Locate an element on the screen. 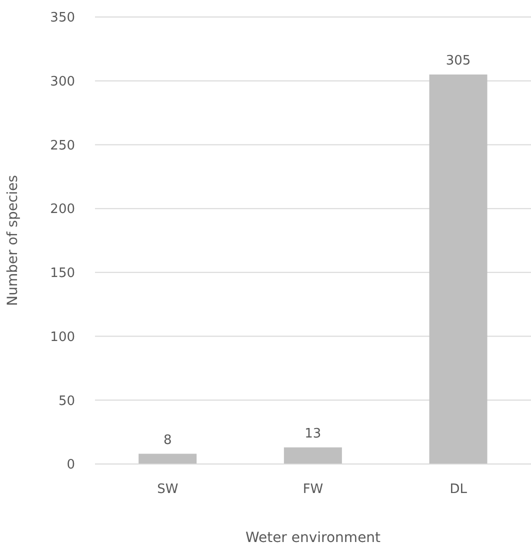  y-tick-label: 0 is located at coordinates (70, 465).